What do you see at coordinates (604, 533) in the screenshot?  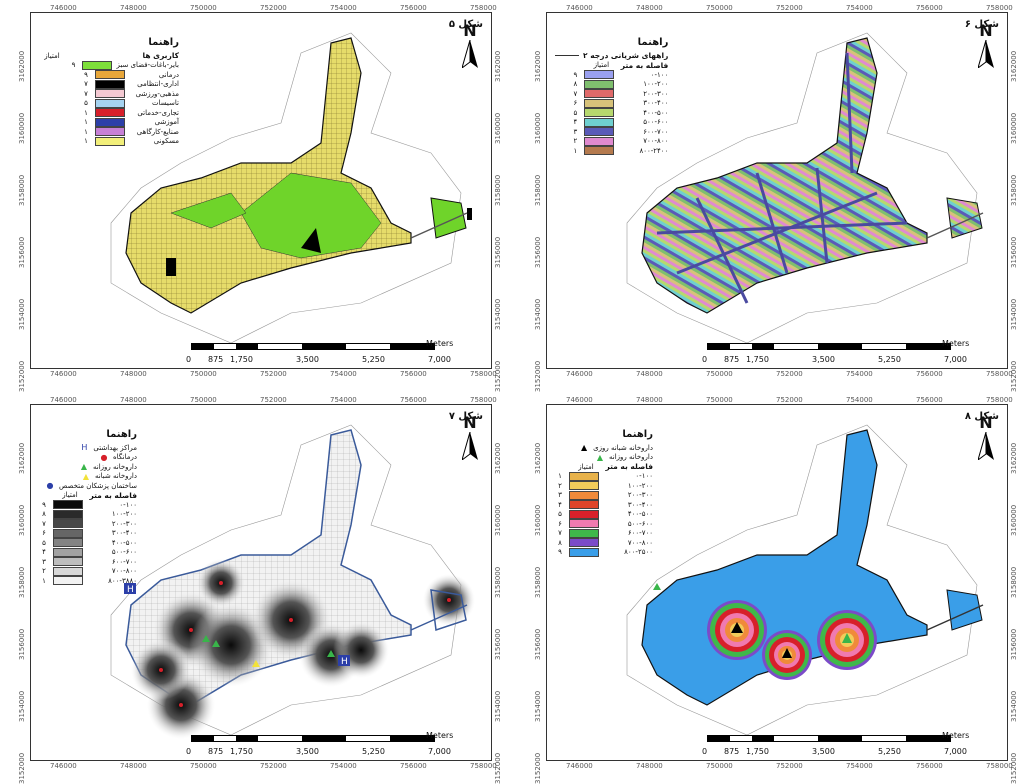 I see `legend-item: ۶۰۰-۷۰۰ ۷` at bounding box center [604, 533].